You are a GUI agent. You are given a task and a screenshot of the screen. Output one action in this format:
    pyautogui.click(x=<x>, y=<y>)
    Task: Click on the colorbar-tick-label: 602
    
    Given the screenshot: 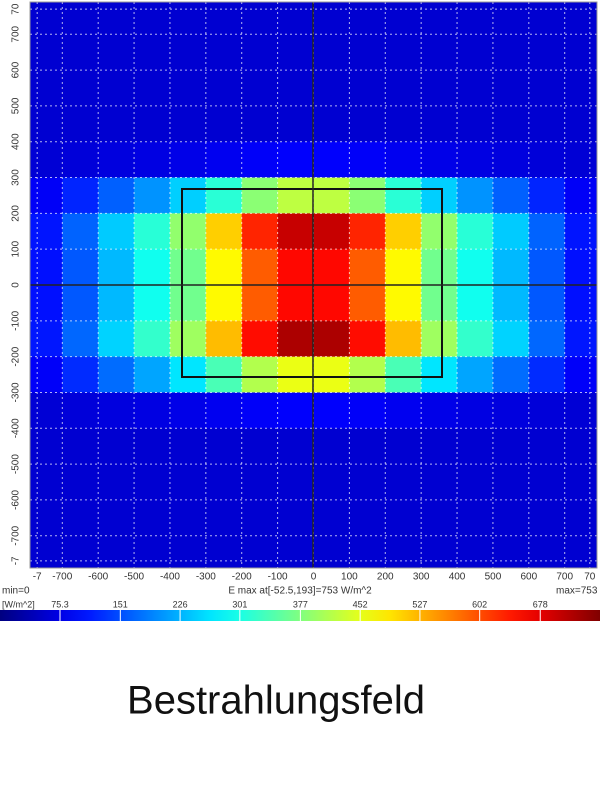 What is the action you would take?
    pyautogui.click(x=479, y=604)
    